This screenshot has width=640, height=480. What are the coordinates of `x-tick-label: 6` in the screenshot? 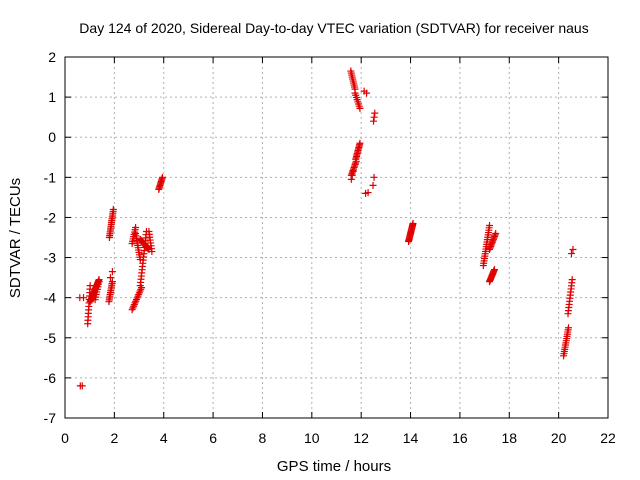 It's located at (213, 438).